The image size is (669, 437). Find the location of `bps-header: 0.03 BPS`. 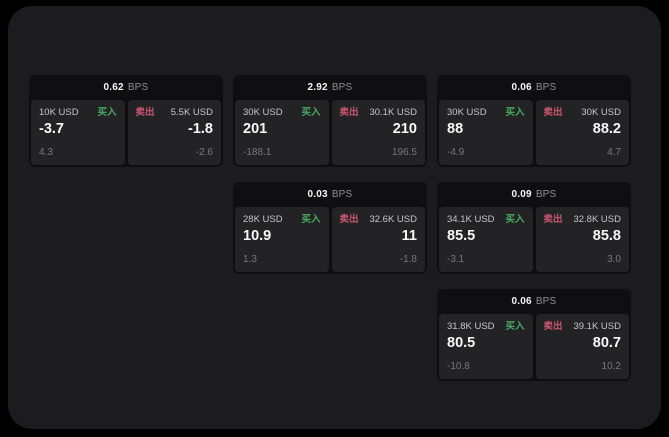

bps-header: 0.03 BPS is located at coordinates (330, 194).